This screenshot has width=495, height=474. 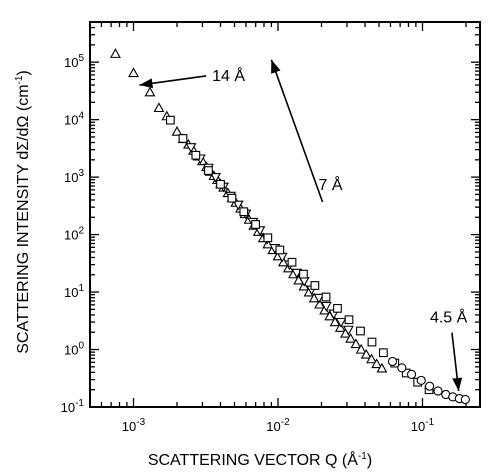 I want to click on x-tick-label: 10⁻³, so click(x=134, y=425).